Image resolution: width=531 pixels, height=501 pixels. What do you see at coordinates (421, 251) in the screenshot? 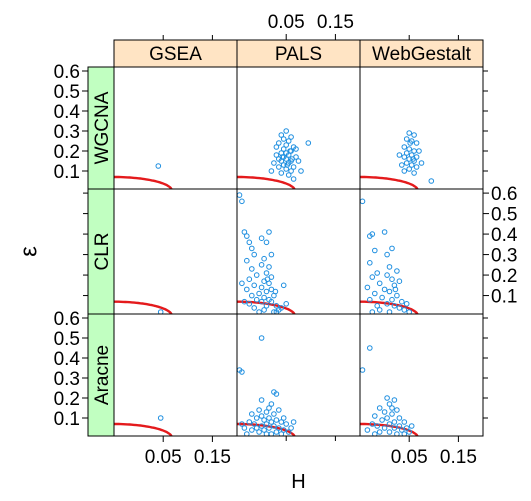
I see `panel-clr-webgestalt` at bounding box center [421, 251].